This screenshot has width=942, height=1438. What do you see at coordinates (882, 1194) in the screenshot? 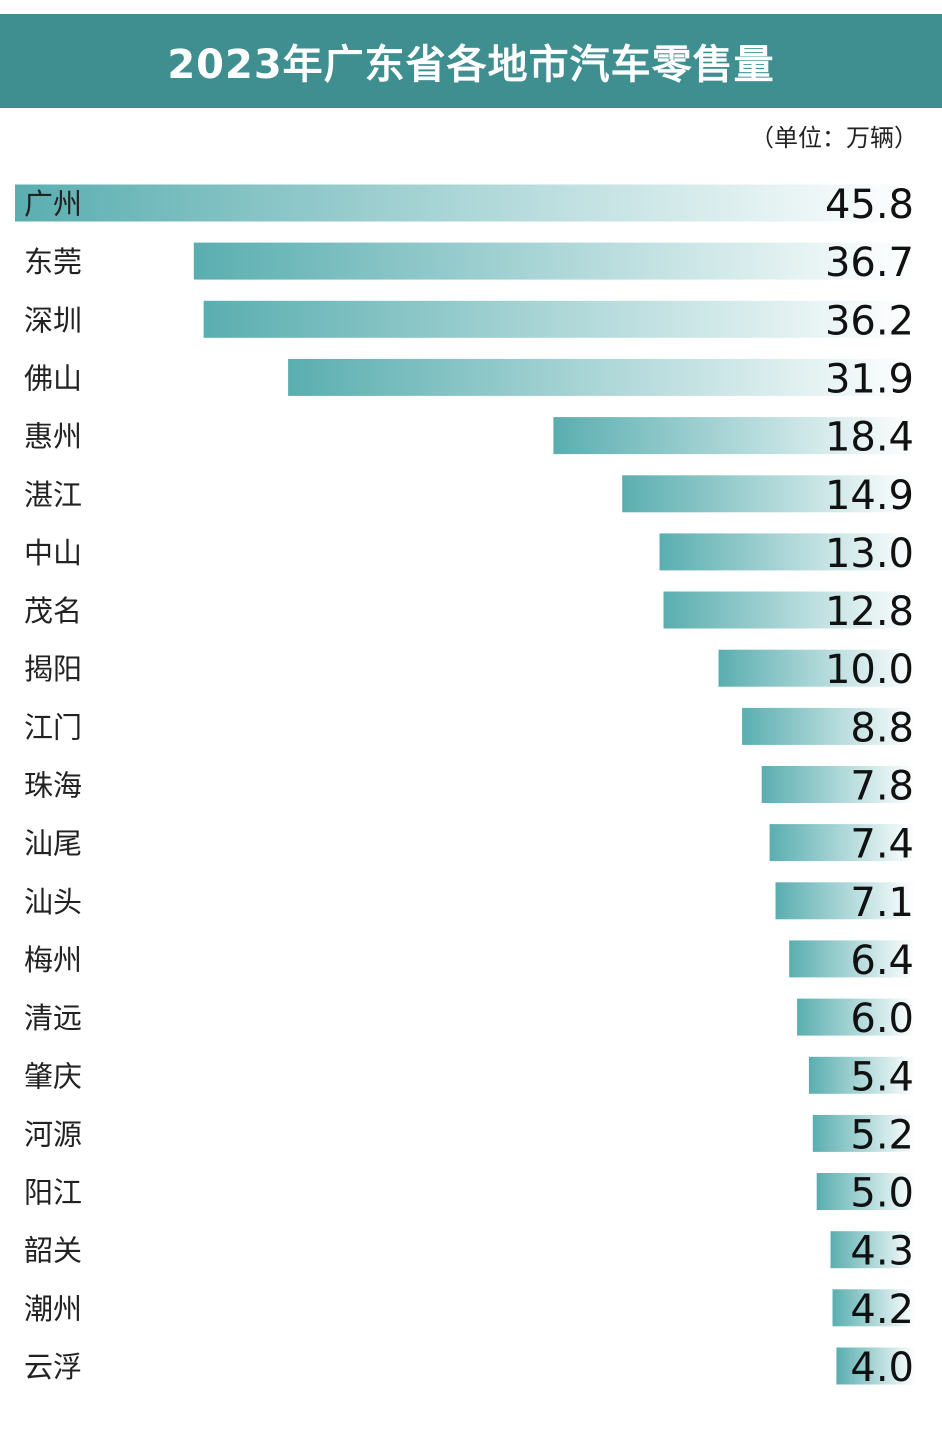
I see `value-label: 5.0` at bounding box center [882, 1194].